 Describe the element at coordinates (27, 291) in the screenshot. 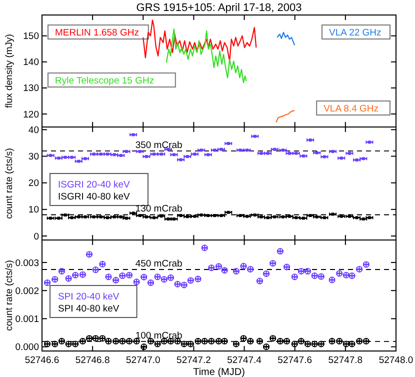

I see `y-tick-label: 0.002` at that location.